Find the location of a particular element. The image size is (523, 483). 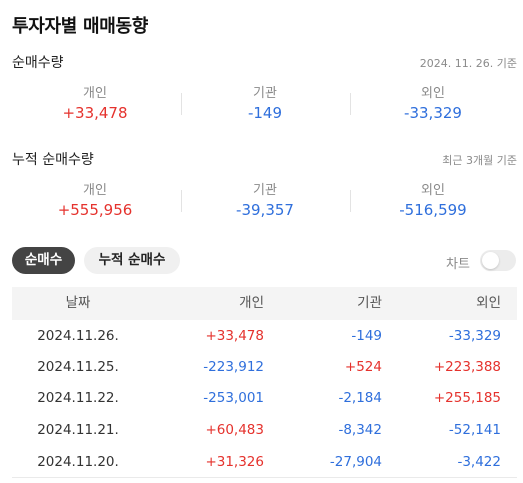

table-header: 날짜 개인 기관 외인 is located at coordinates (264, 303).